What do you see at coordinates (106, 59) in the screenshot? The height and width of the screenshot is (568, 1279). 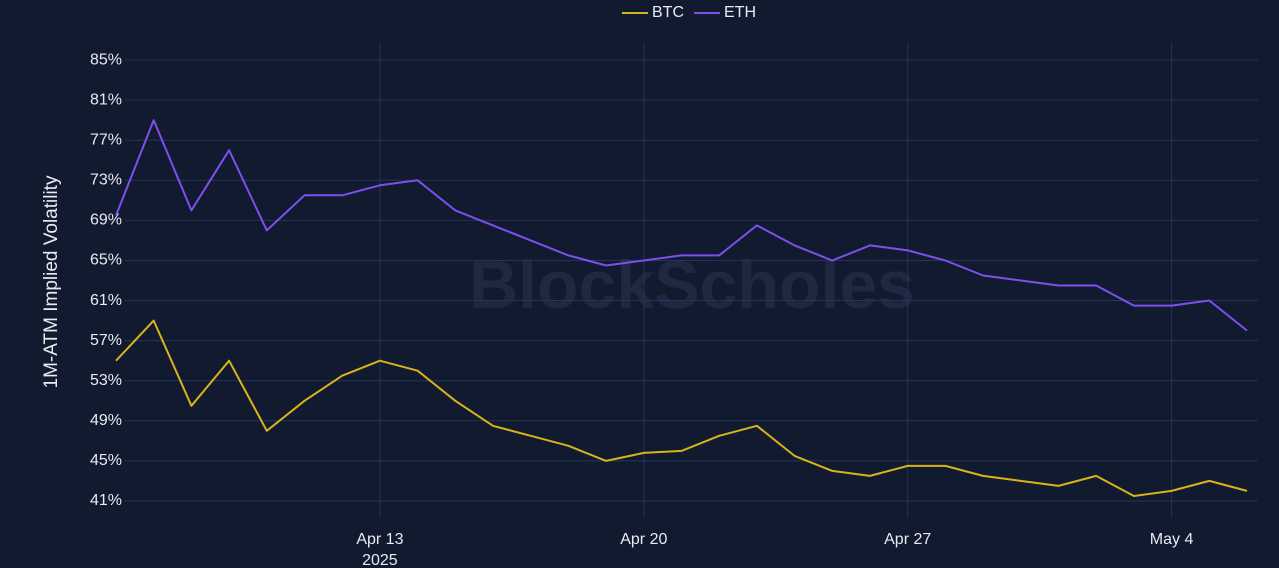 I see `y-tick-label: 85%` at bounding box center [106, 59].